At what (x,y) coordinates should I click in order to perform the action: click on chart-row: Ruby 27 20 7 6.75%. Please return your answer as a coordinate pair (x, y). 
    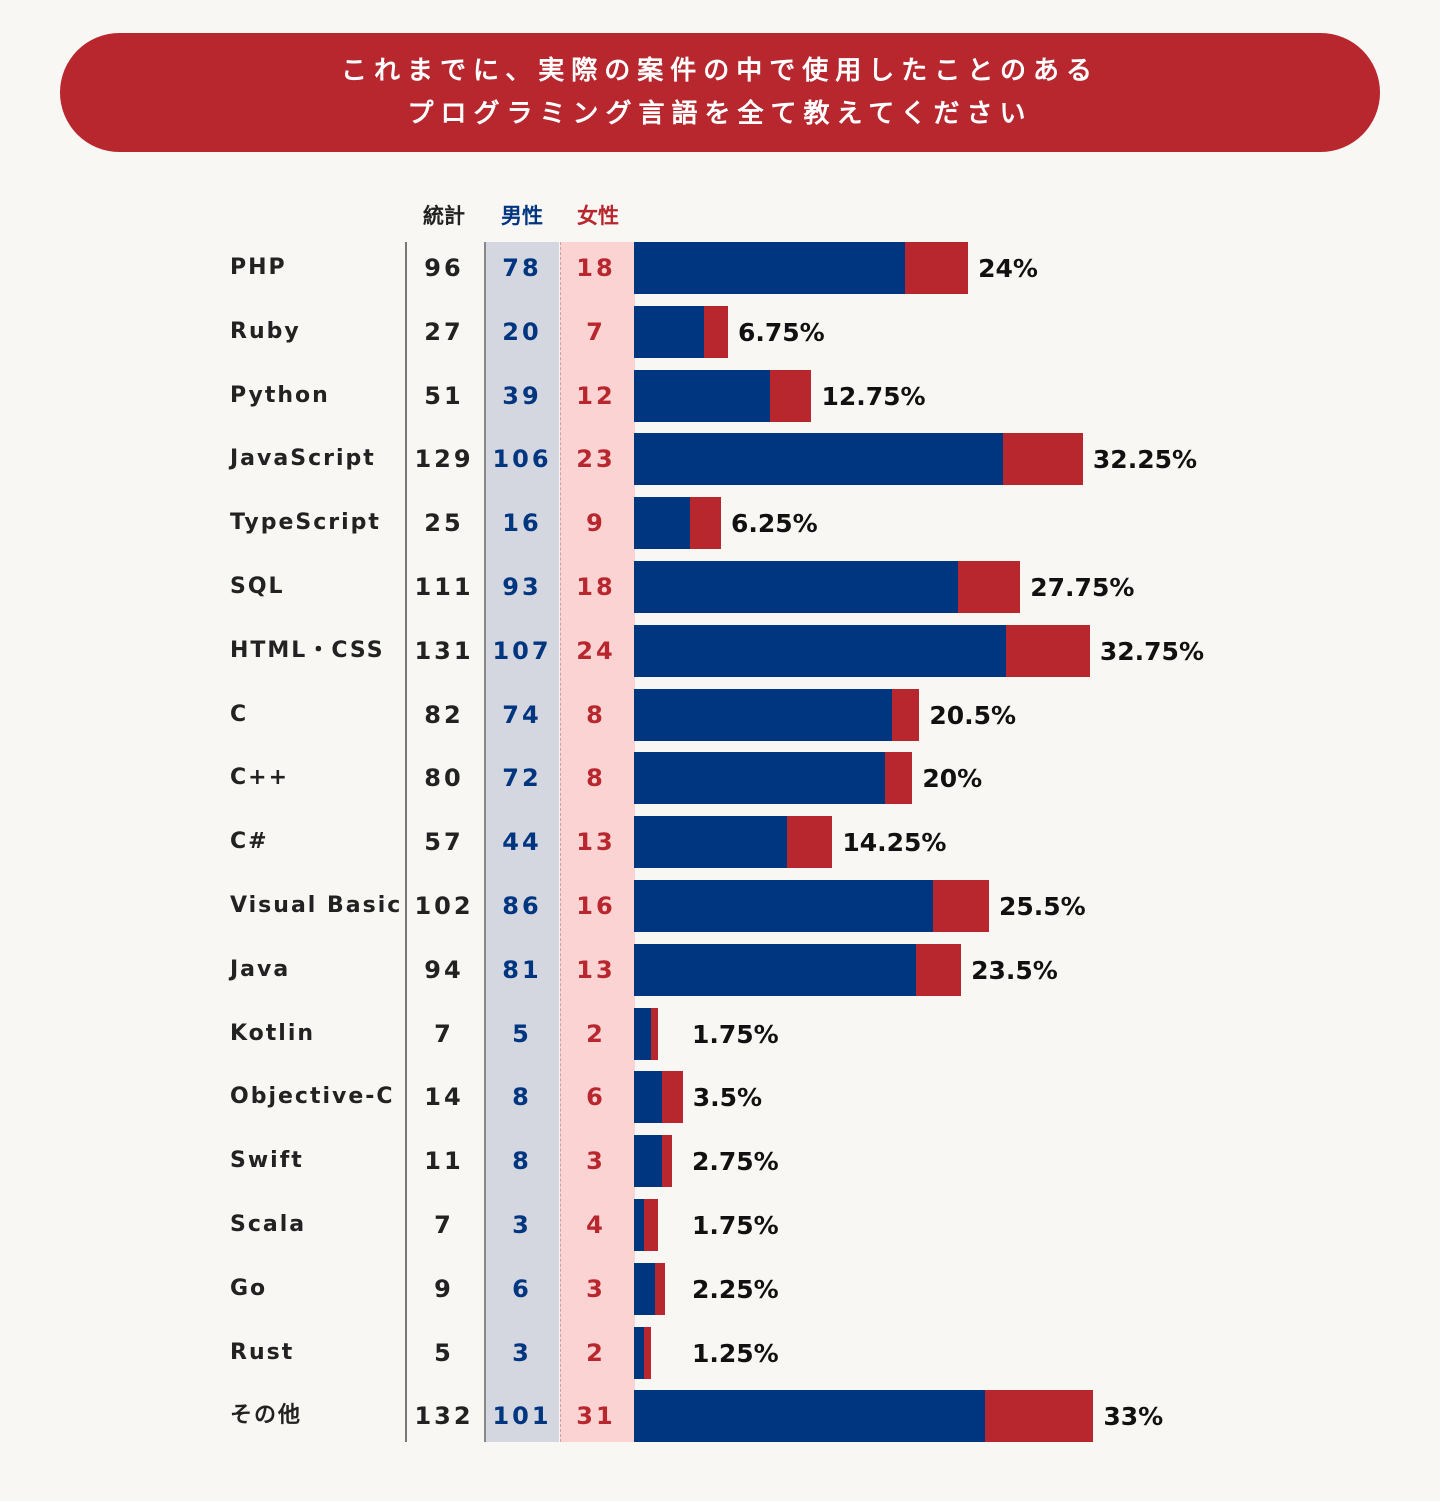
    Looking at the image, I should click on (720, 331).